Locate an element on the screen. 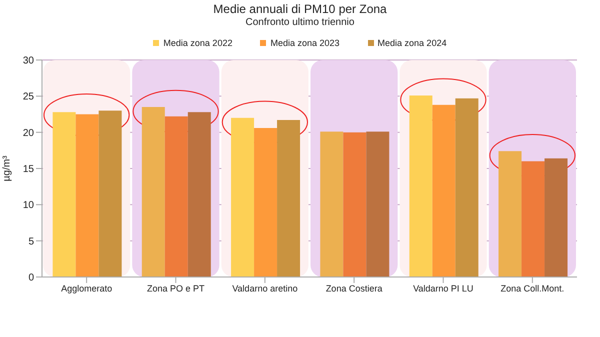  x-tick-label: Zona Coll.Mont. is located at coordinates (532, 288).